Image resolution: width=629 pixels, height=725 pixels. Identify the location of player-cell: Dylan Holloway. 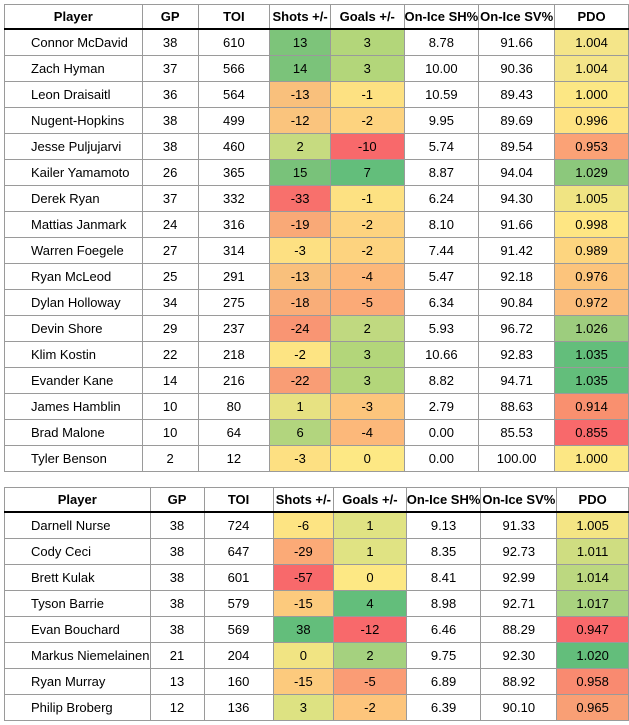
(73, 302).